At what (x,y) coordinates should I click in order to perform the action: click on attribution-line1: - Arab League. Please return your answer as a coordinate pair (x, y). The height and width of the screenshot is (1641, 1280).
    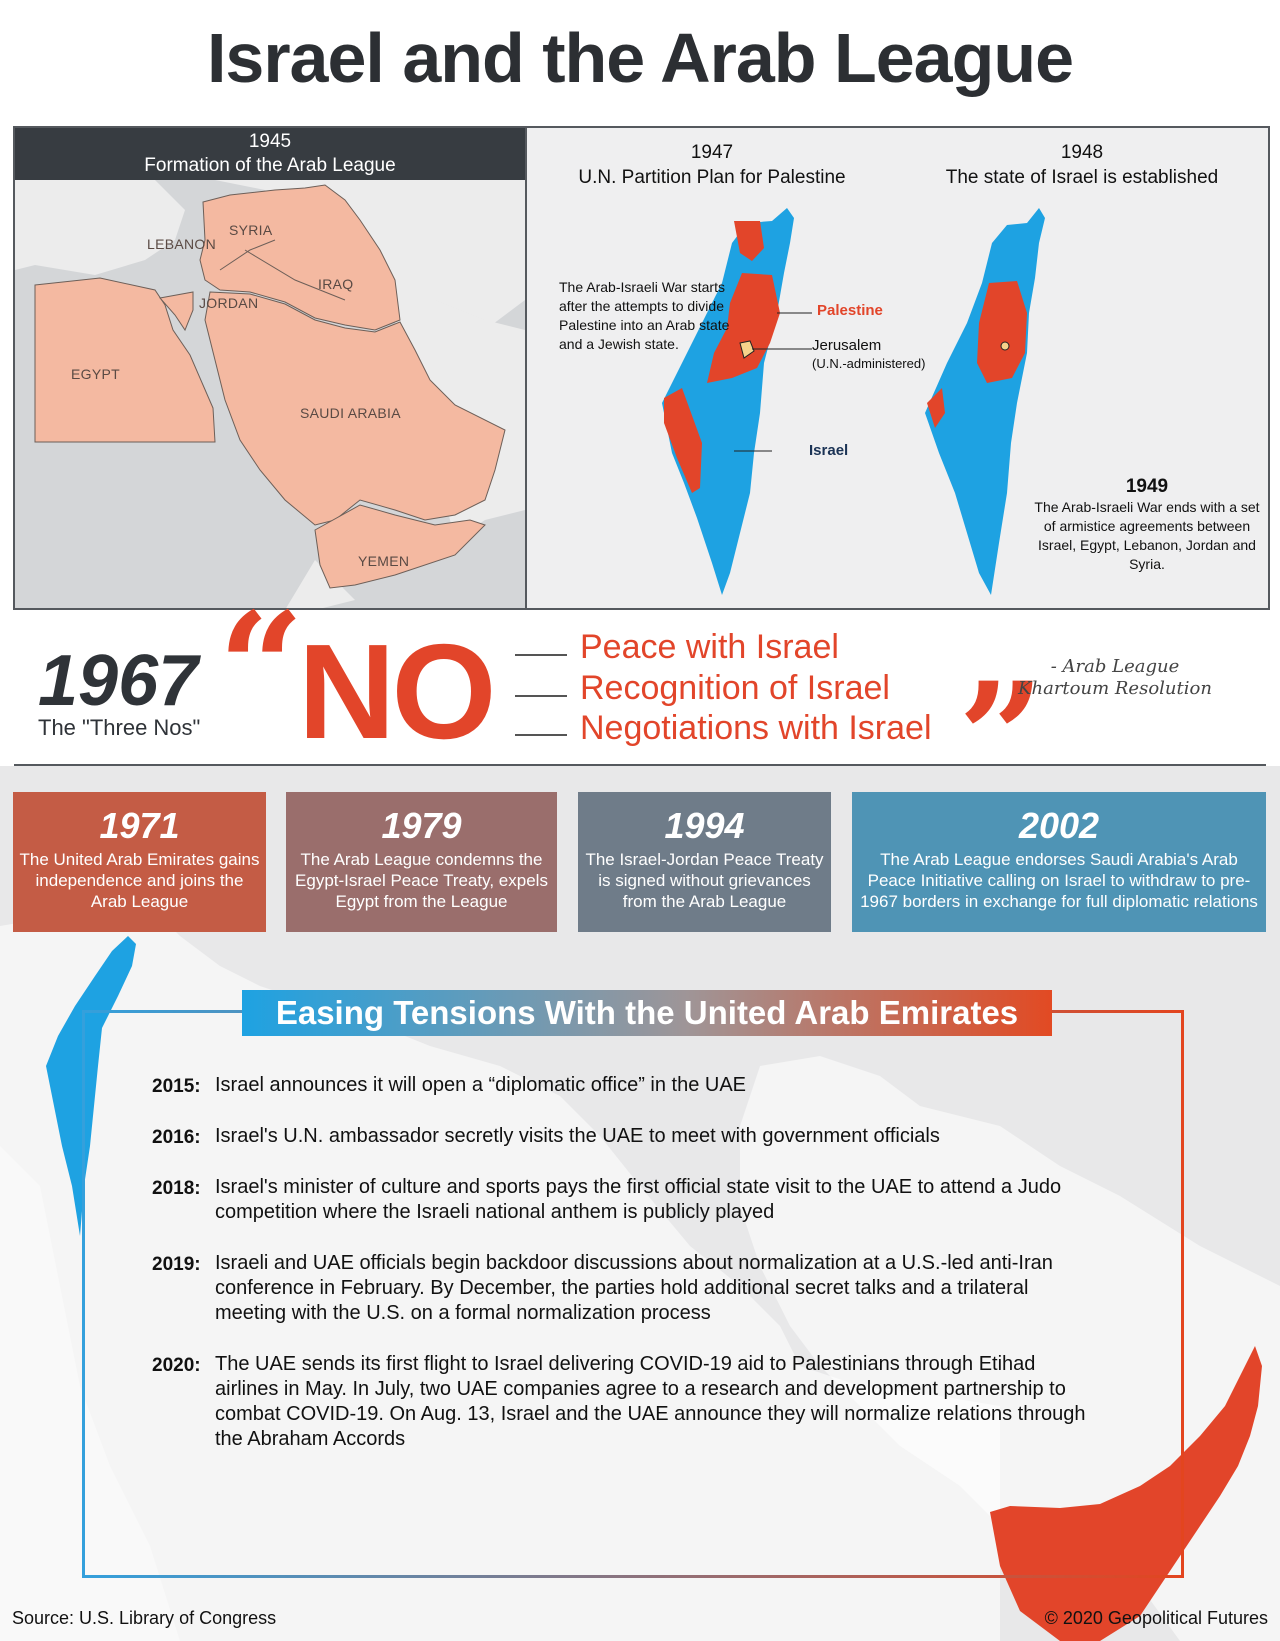
    Looking at the image, I should click on (1115, 666).